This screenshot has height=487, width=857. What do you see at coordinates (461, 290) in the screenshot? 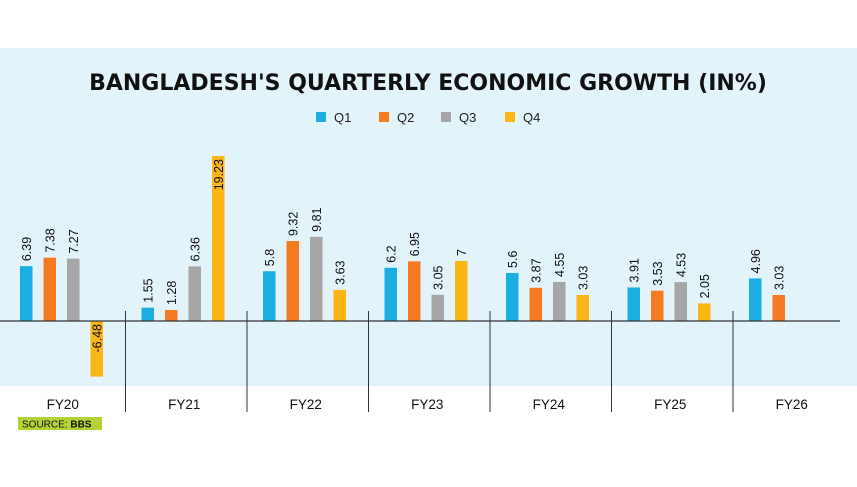
I see `bar-fy23-q4` at bounding box center [461, 290].